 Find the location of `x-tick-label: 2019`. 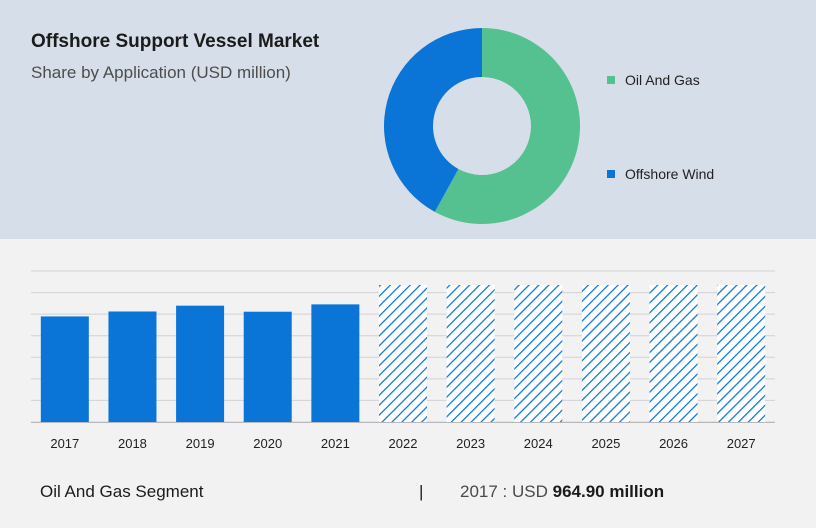

x-tick-label: 2019 is located at coordinates (200, 443).